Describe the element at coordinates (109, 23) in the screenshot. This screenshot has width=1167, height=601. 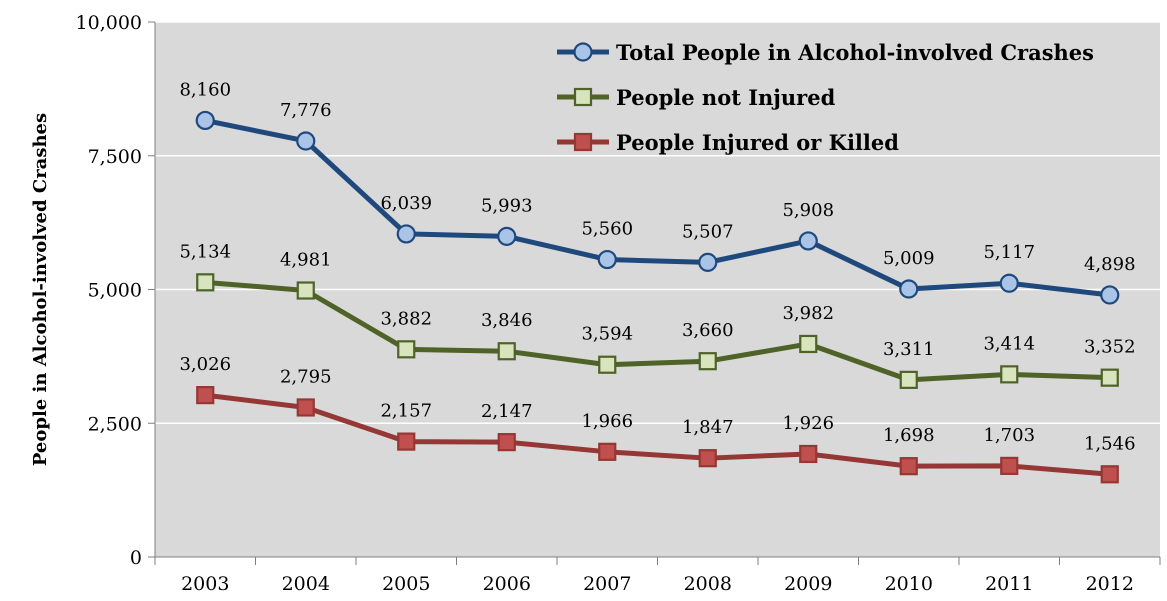
I see `y-tick-label: 10,000` at that location.